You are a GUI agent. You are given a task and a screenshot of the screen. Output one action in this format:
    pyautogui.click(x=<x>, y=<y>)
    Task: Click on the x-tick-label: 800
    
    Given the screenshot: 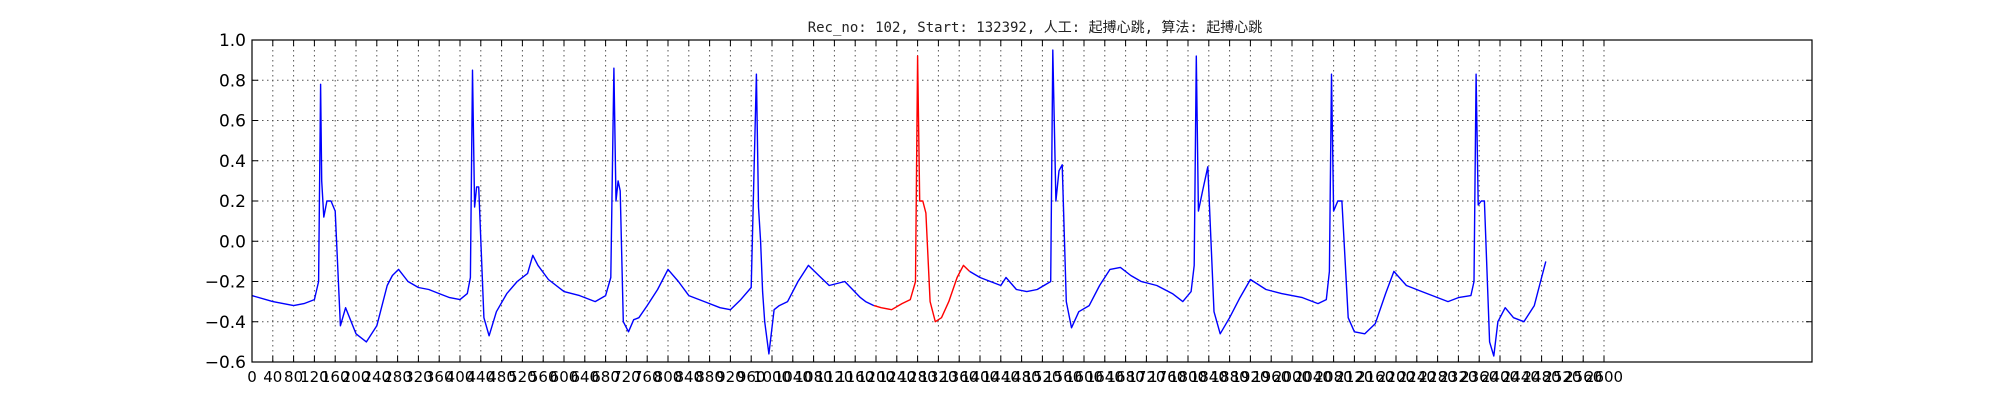 What is the action you would take?
    pyautogui.click(x=668, y=377)
    